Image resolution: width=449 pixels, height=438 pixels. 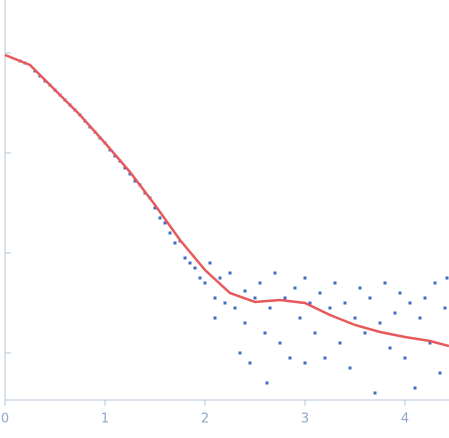 I want to click on x-tick-label: 1, so click(x=105, y=419).